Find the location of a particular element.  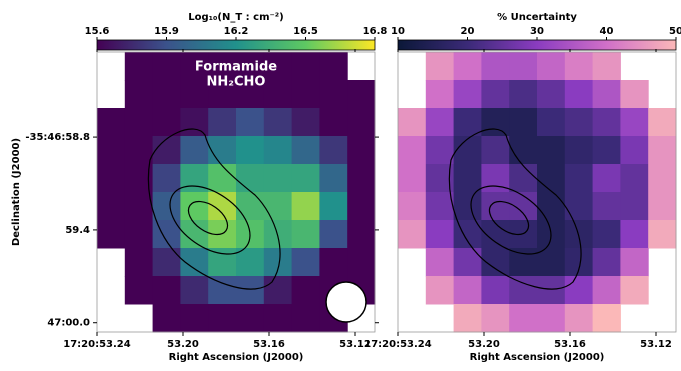

y-tick-label: 47:00.0 is located at coordinates (68, 323).